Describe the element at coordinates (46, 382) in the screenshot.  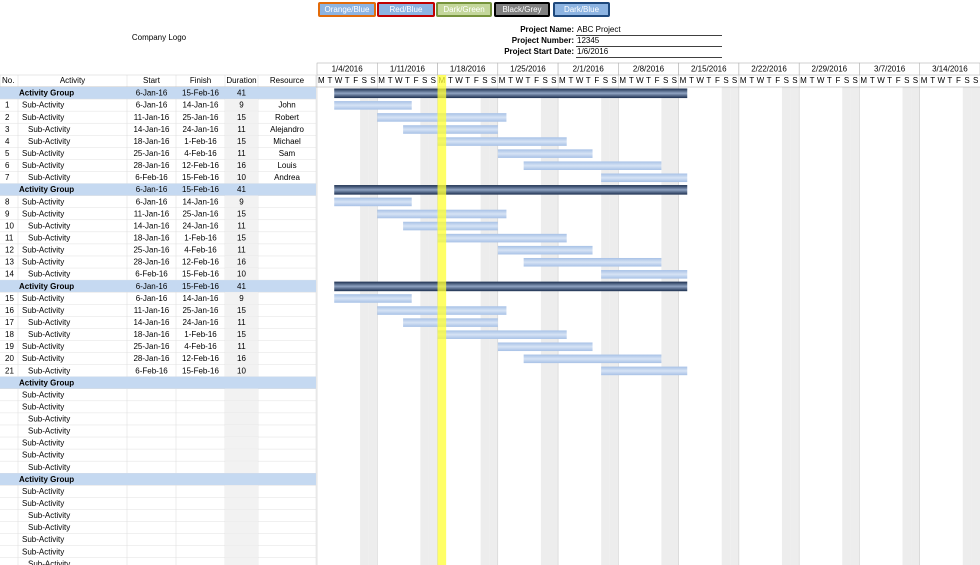
I see `cell-activity: Activity Group` at that location.